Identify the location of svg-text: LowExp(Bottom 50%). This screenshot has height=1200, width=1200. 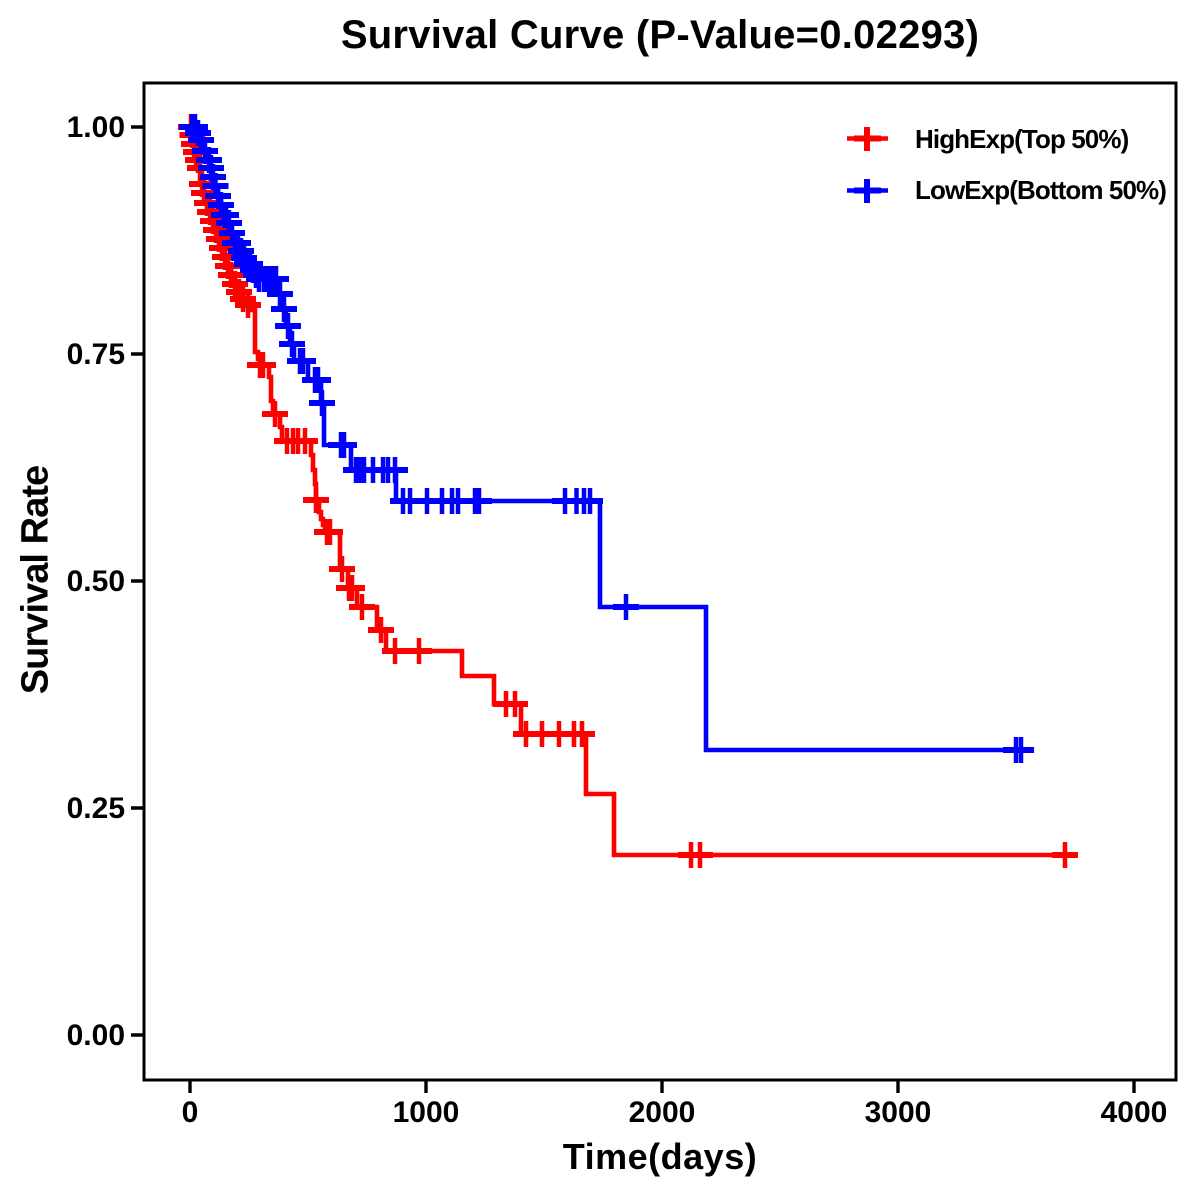
(1040, 190).